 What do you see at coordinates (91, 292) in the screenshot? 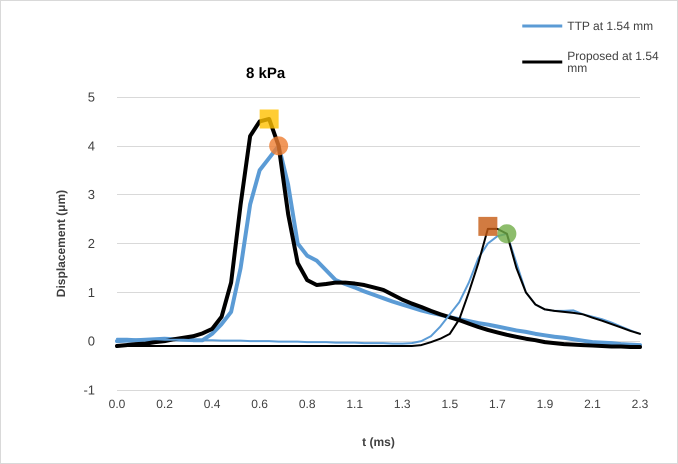
I see `y-tick-label: 1` at bounding box center [91, 292].